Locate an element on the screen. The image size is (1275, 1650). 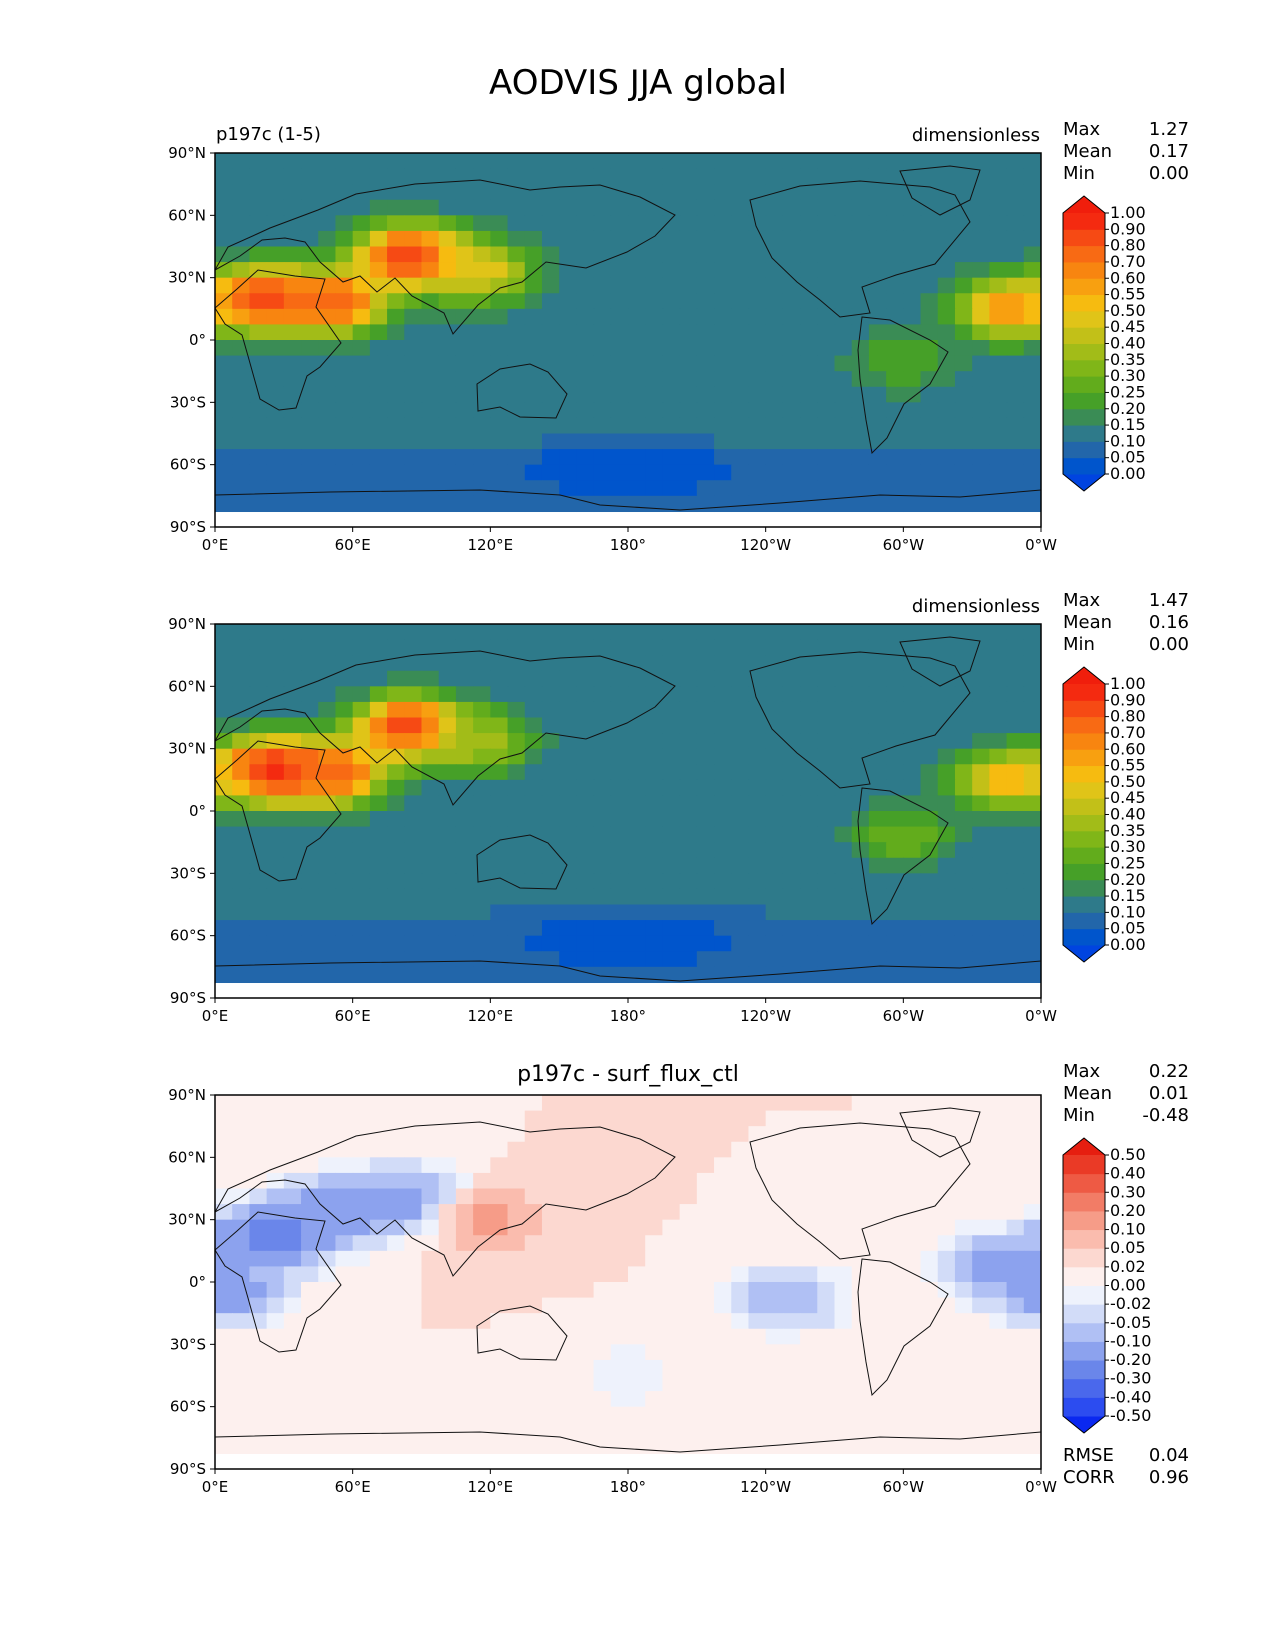
stat-value: 0.00 is located at coordinates (1169, 173).